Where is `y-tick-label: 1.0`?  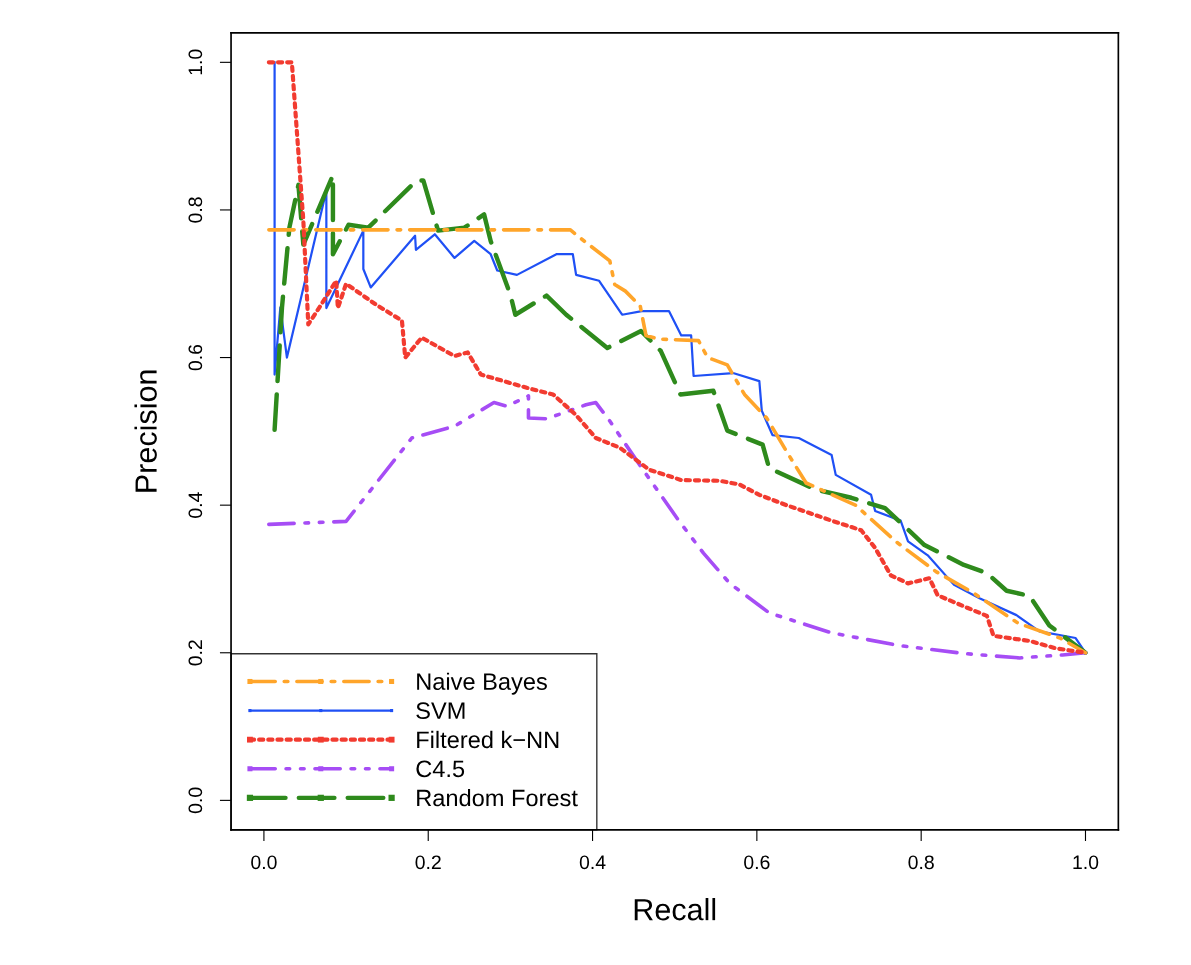
y-tick-label: 1.0 is located at coordinates (195, 62).